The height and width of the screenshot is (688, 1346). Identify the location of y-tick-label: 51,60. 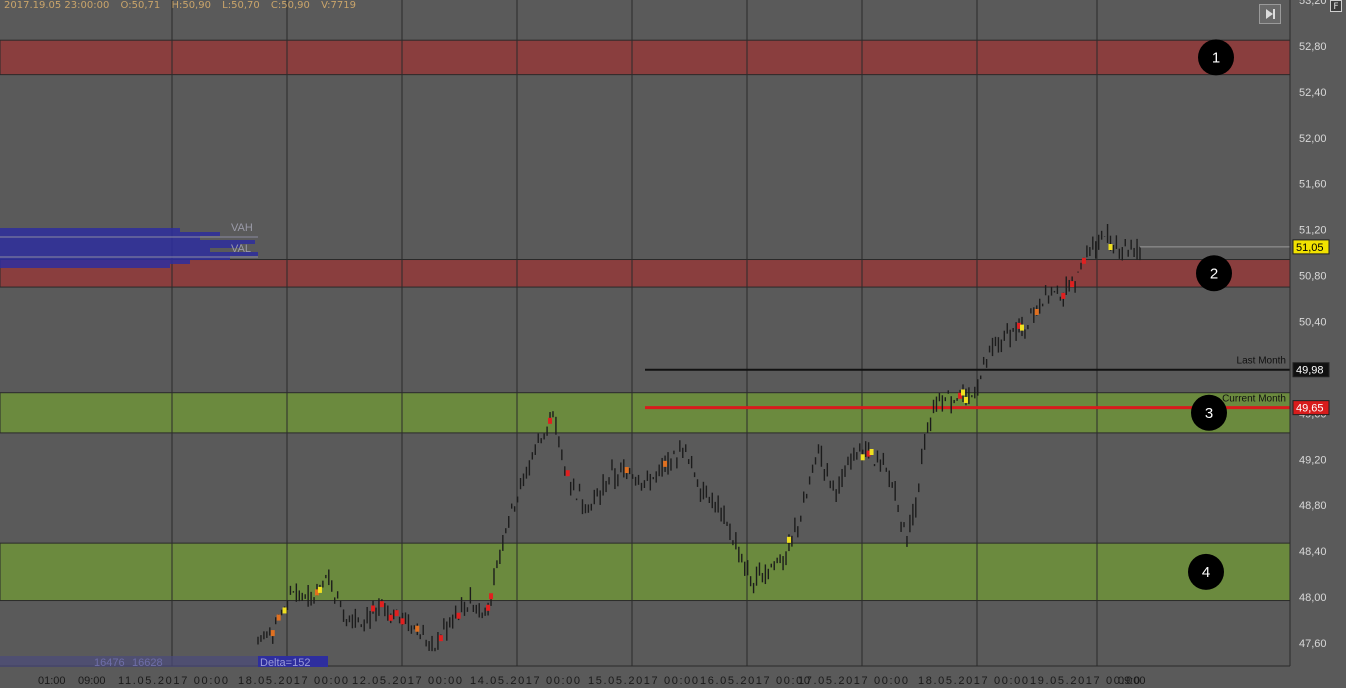
(1313, 185).